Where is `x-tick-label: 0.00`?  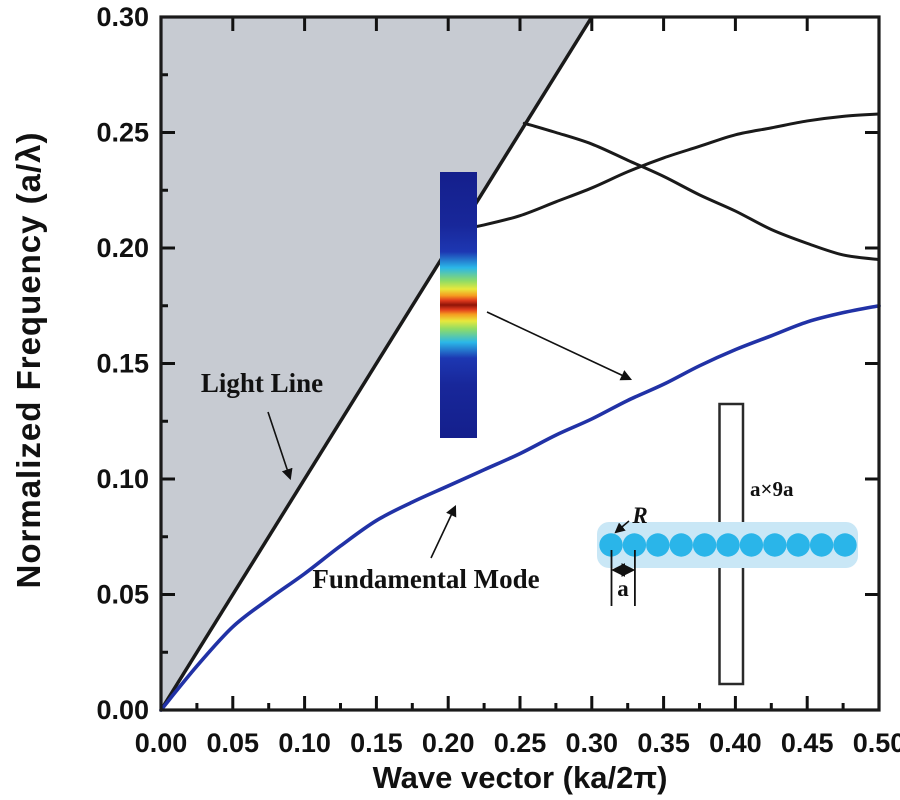 x-tick-label: 0.00 is located at coordinates (161, 743).